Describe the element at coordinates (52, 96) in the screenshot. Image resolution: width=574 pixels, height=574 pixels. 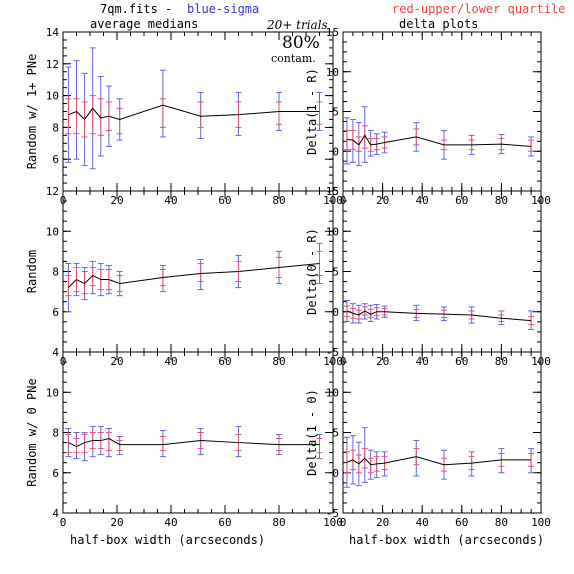
I see `left-top-ytick-label: 10` at that location.